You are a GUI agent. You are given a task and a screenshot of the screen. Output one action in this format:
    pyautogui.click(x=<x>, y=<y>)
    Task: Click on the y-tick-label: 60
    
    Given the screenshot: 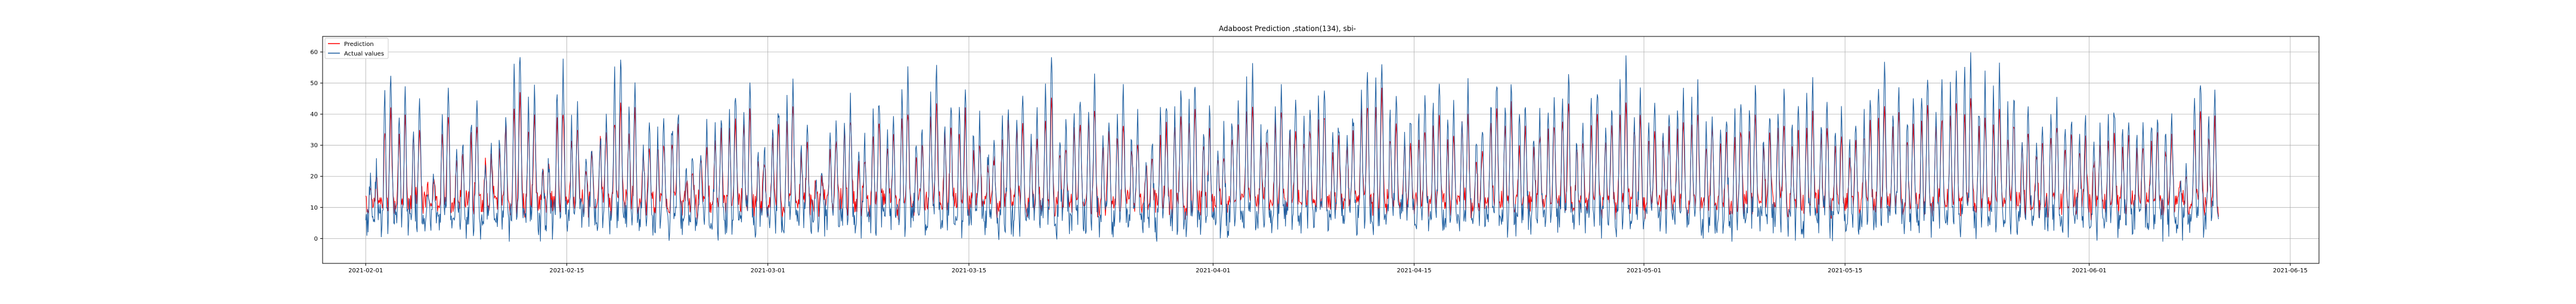 What is the action you would take?
    pyautogui.click(x=314, y=53)
    